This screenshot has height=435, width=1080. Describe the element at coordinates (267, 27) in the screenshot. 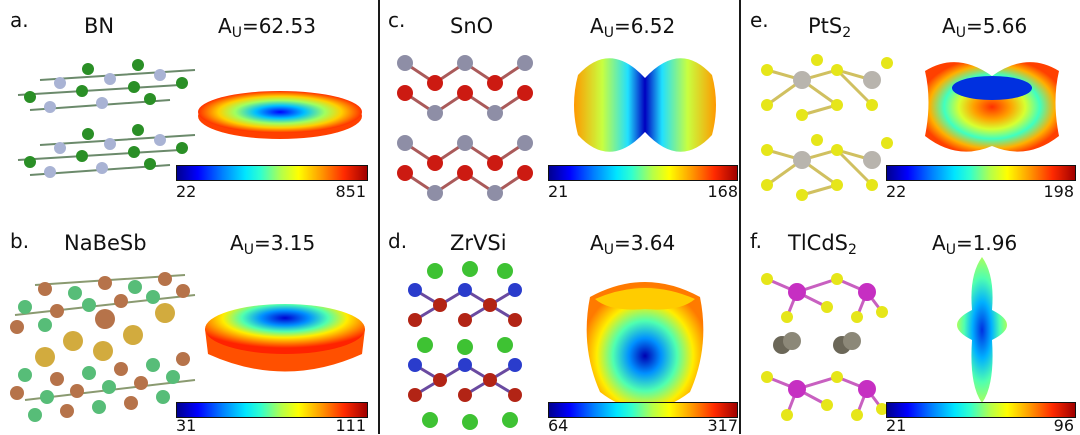

I see `anisotropy-index: AU=62.53` at that location.